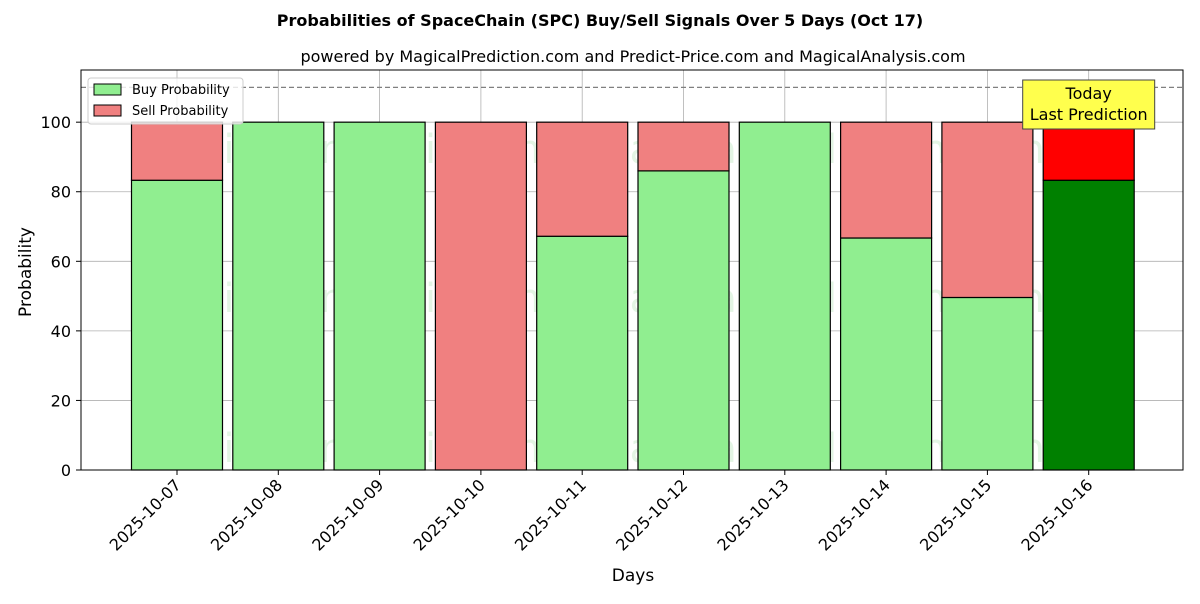 The height and width of the screenshot is (604, 1200). Describe the element at coordinates (651, 514) in the screenshot. I see `x-tick-label: 2025-10-12` at that location.